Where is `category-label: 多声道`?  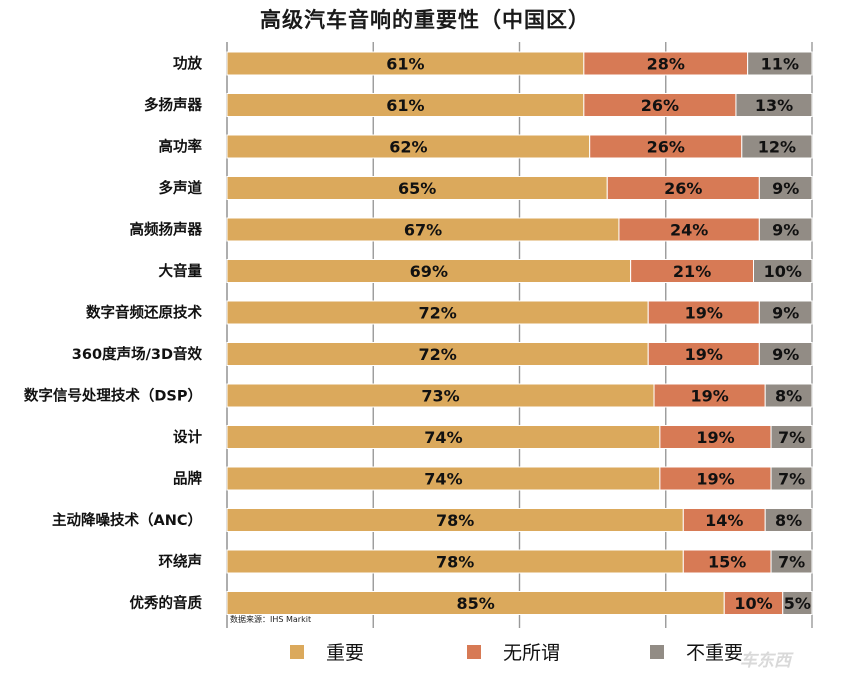 category-label: 多声道 is located at coordinates (181, 188).